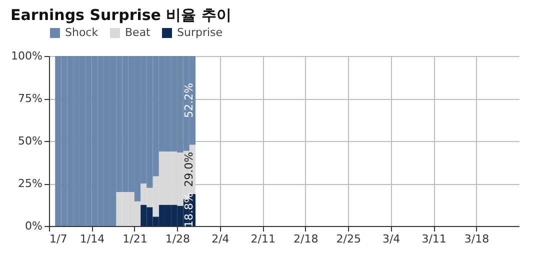 Image resolution: width=540 pixels, height=270 pixels. I want to click on x-tick-label: 2/11, so click(263, 239).